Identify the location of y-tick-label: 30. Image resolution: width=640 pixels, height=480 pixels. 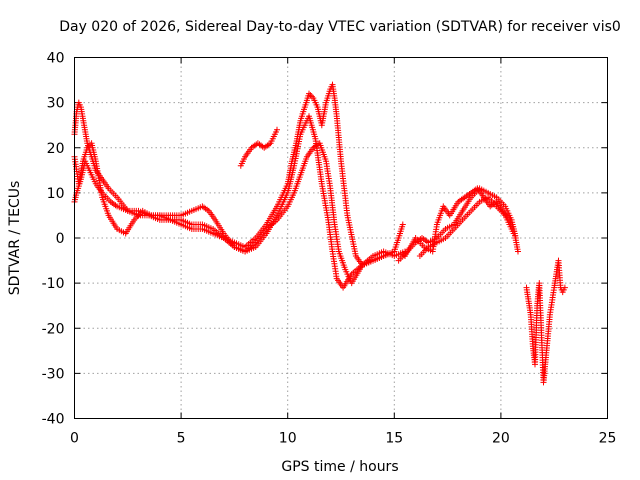
(56, 104).